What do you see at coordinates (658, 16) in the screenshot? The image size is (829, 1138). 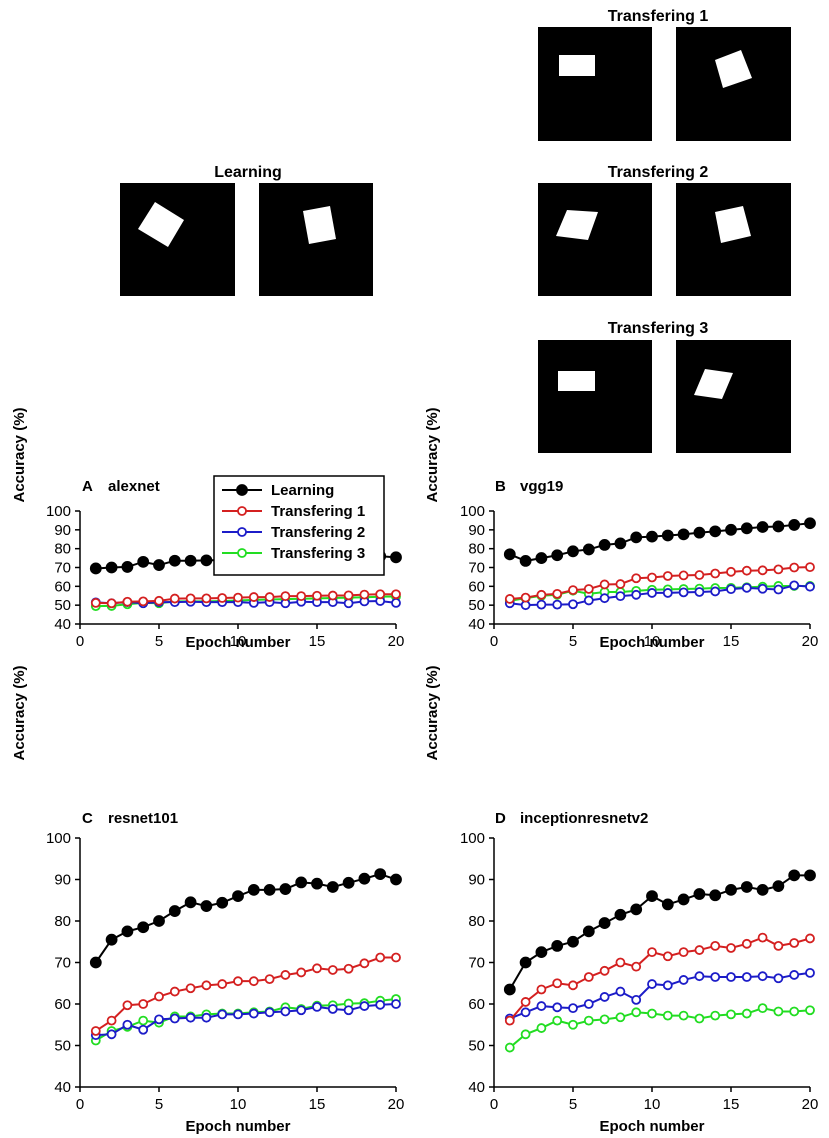 I see `transfer-1-title: Transfering 1` at bounding box center [658, 16].